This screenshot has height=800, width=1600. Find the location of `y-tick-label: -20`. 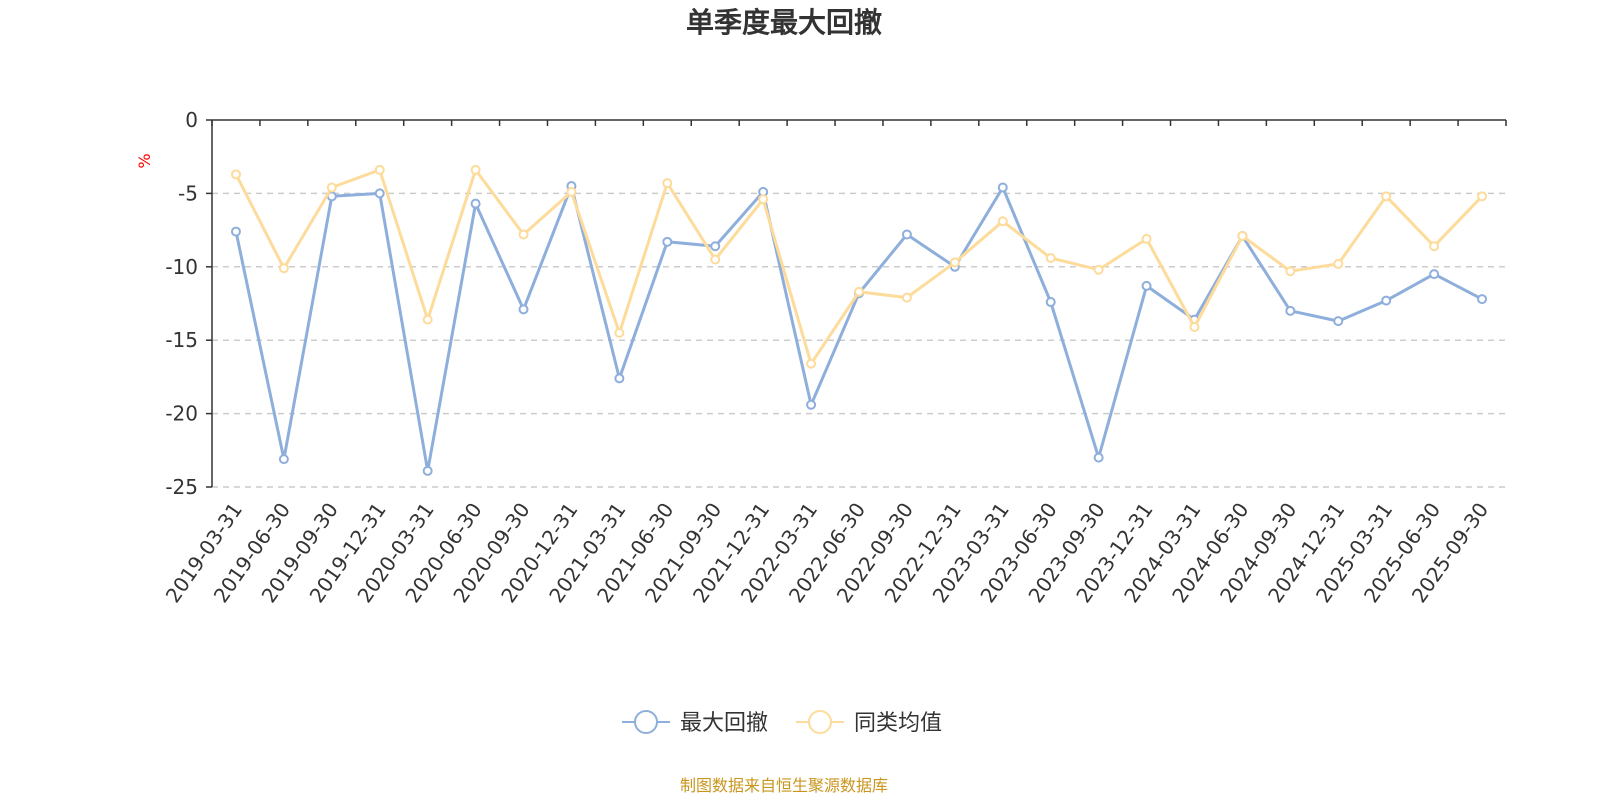

y-tick-label: -20 is located at coordinates (181, 414).